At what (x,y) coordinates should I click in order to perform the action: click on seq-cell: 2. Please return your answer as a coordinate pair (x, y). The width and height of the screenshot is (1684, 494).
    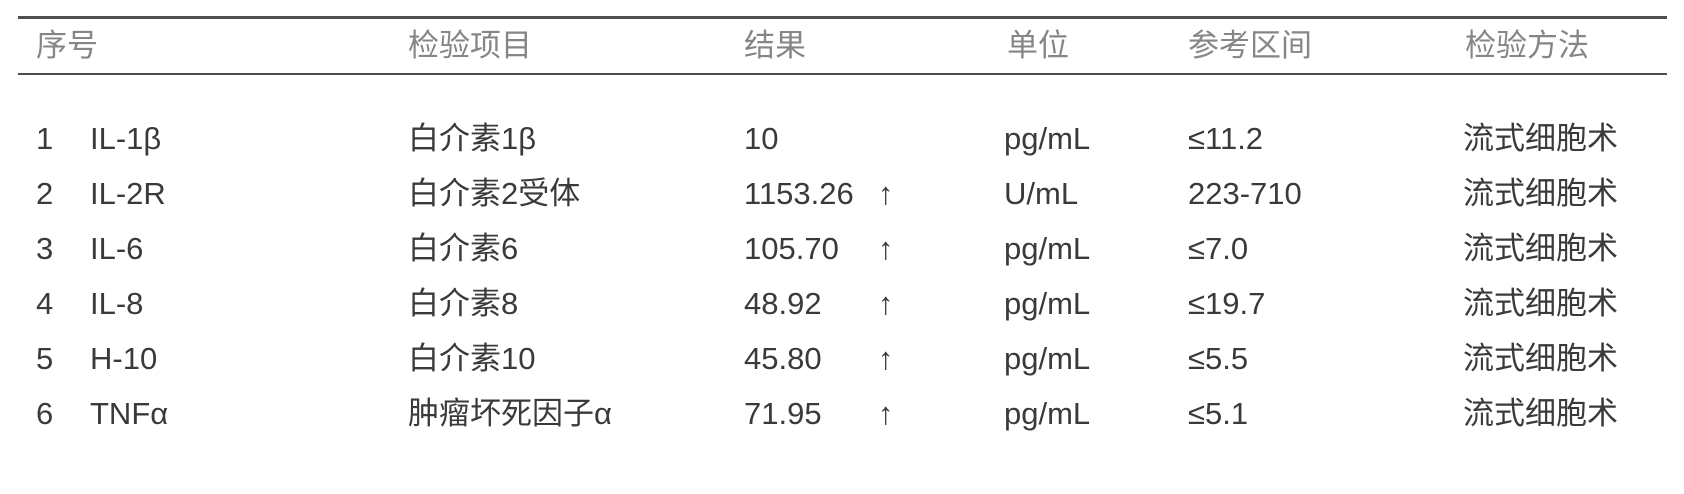
    Looking at the image, I should click on (45, 193).